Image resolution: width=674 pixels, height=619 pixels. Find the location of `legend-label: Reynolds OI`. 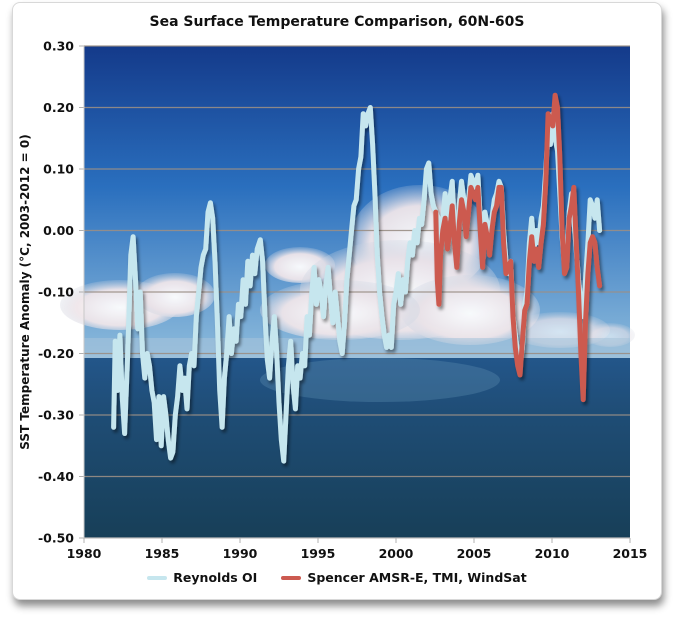

legend-label: Reynolds OI is located at coordinates (215, 577).